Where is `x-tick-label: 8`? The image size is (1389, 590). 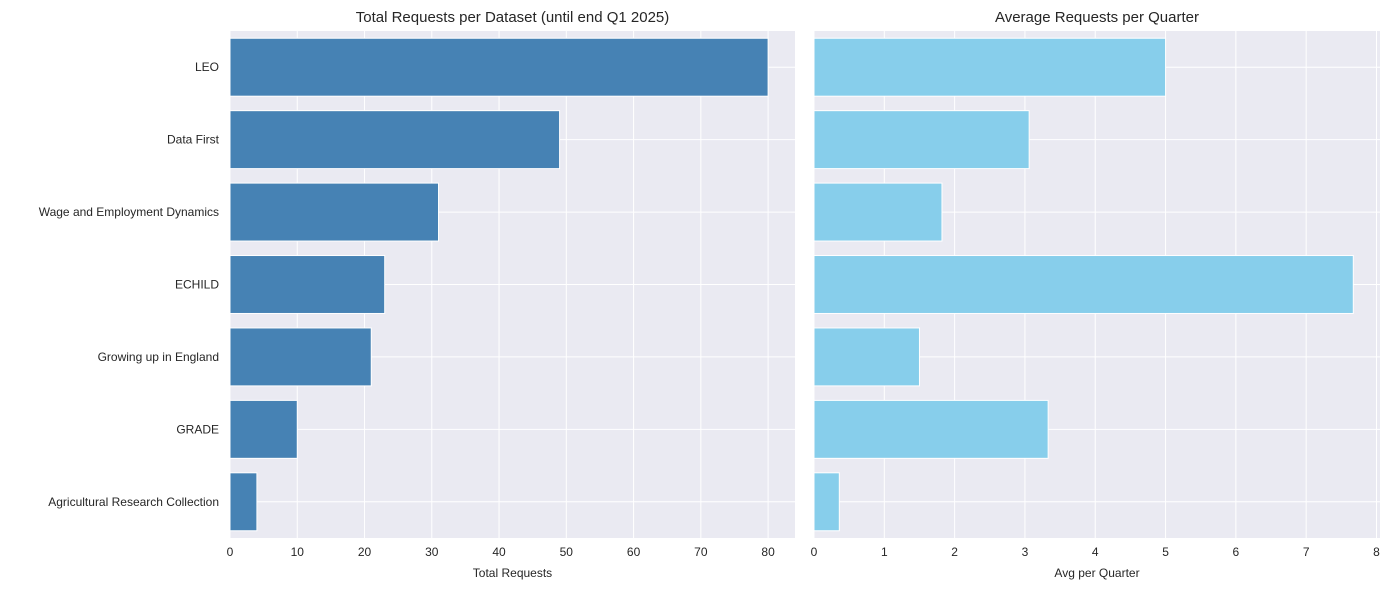
x-tick-label: 8 is located at coordinates (1376, 552).